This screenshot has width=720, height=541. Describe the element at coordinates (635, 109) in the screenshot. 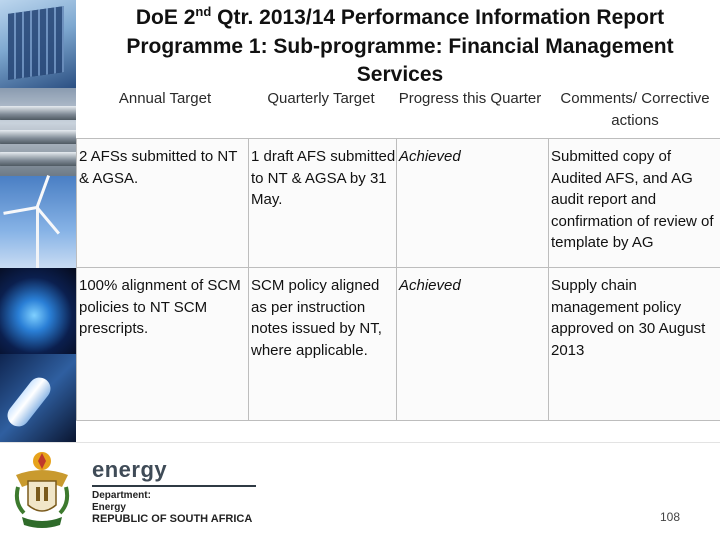

I see `header-comments: Comments/ Corrective actions` at that location.